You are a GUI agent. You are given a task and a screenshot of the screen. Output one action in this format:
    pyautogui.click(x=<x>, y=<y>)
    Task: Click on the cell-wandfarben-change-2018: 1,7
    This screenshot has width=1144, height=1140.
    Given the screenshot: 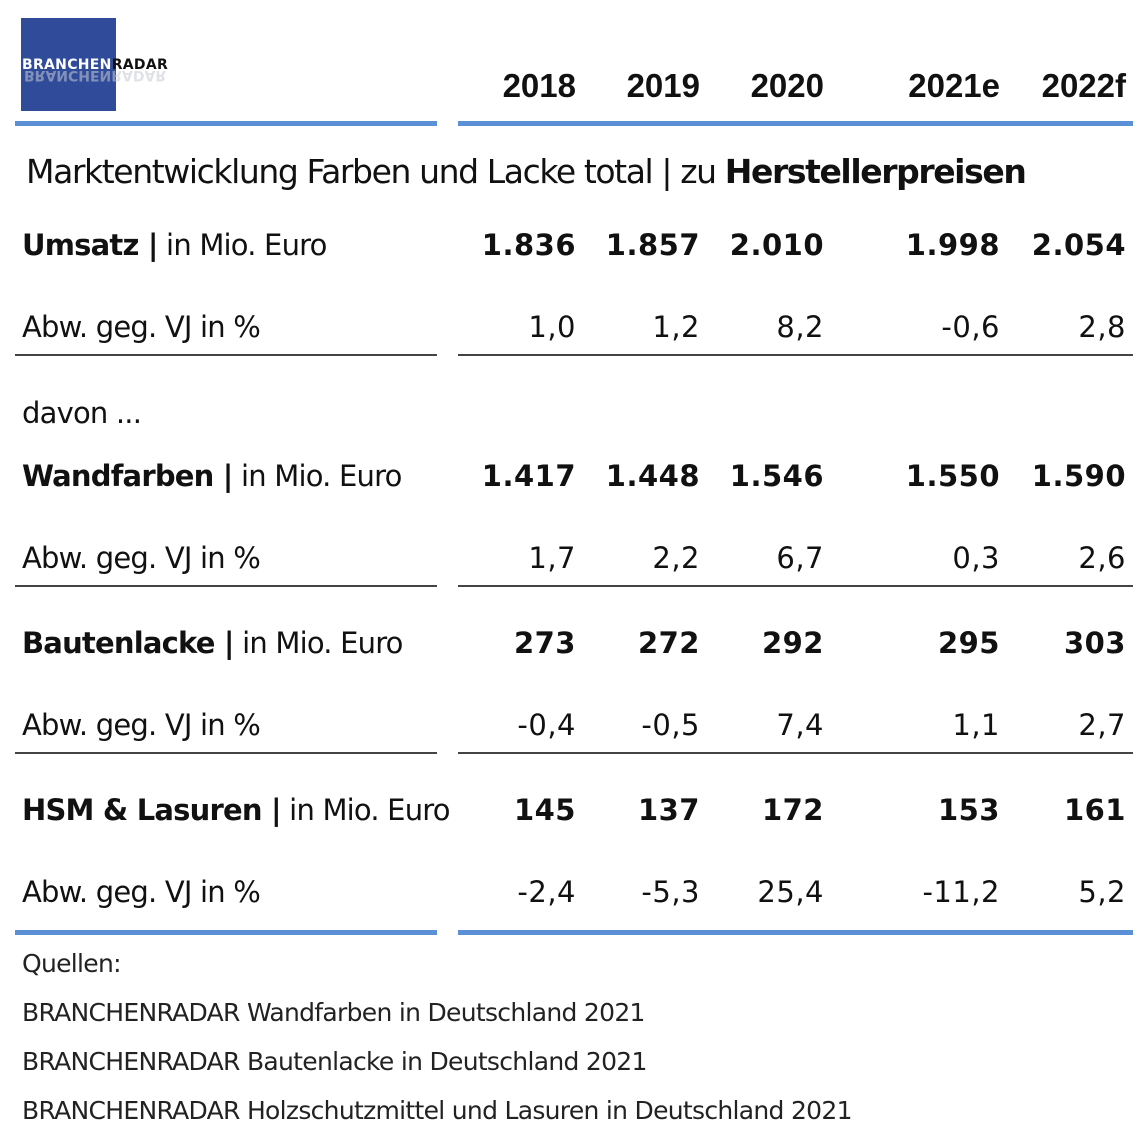 What is the action you would take?
    pyautogui.click(x=552, y=558)
    